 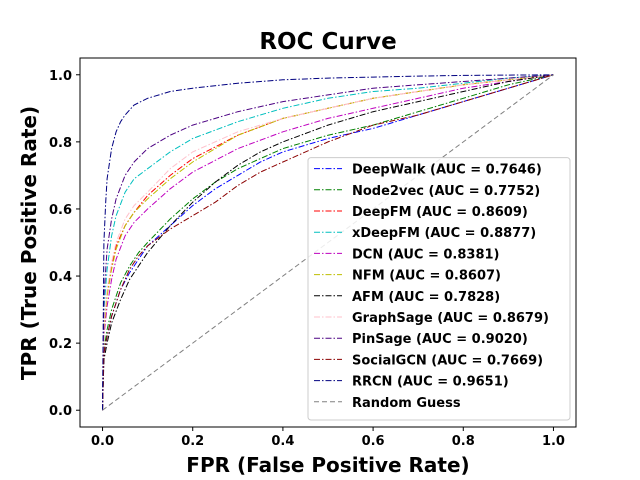 What do you see at coordinates (440, 339) in the screenshot?
I see `legend-label-8: PinSage (AUC = 0.9020)` at bounding box center [440, 339].